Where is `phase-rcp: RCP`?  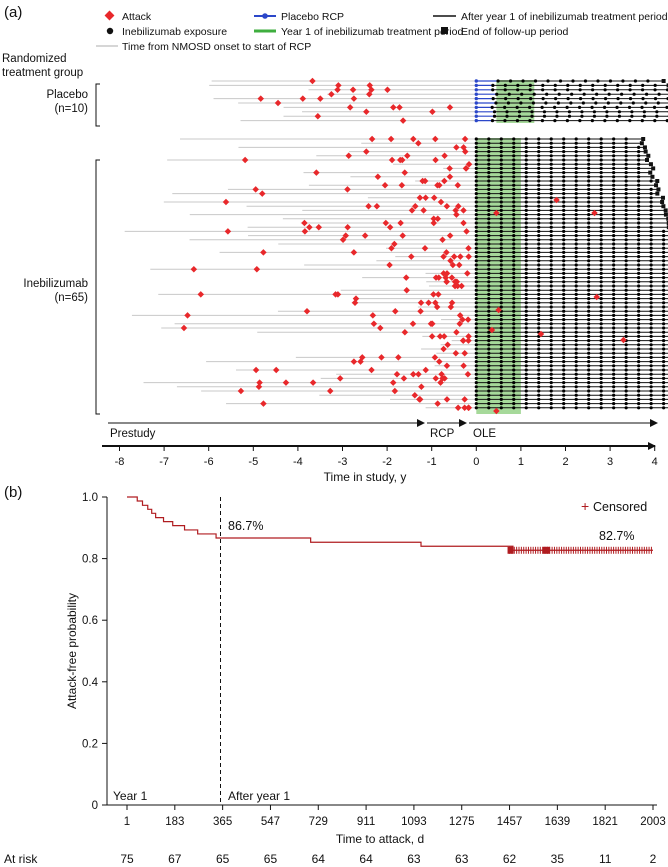 phase-rcp: RCP is located at coordinates (442, 434).